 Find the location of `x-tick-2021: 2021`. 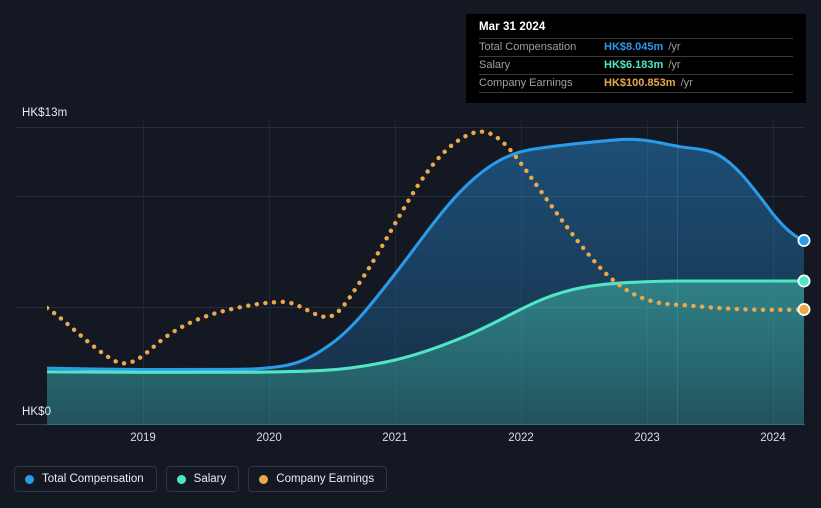

x-tick-2021: 2021 is located at coordinates (395, 438).